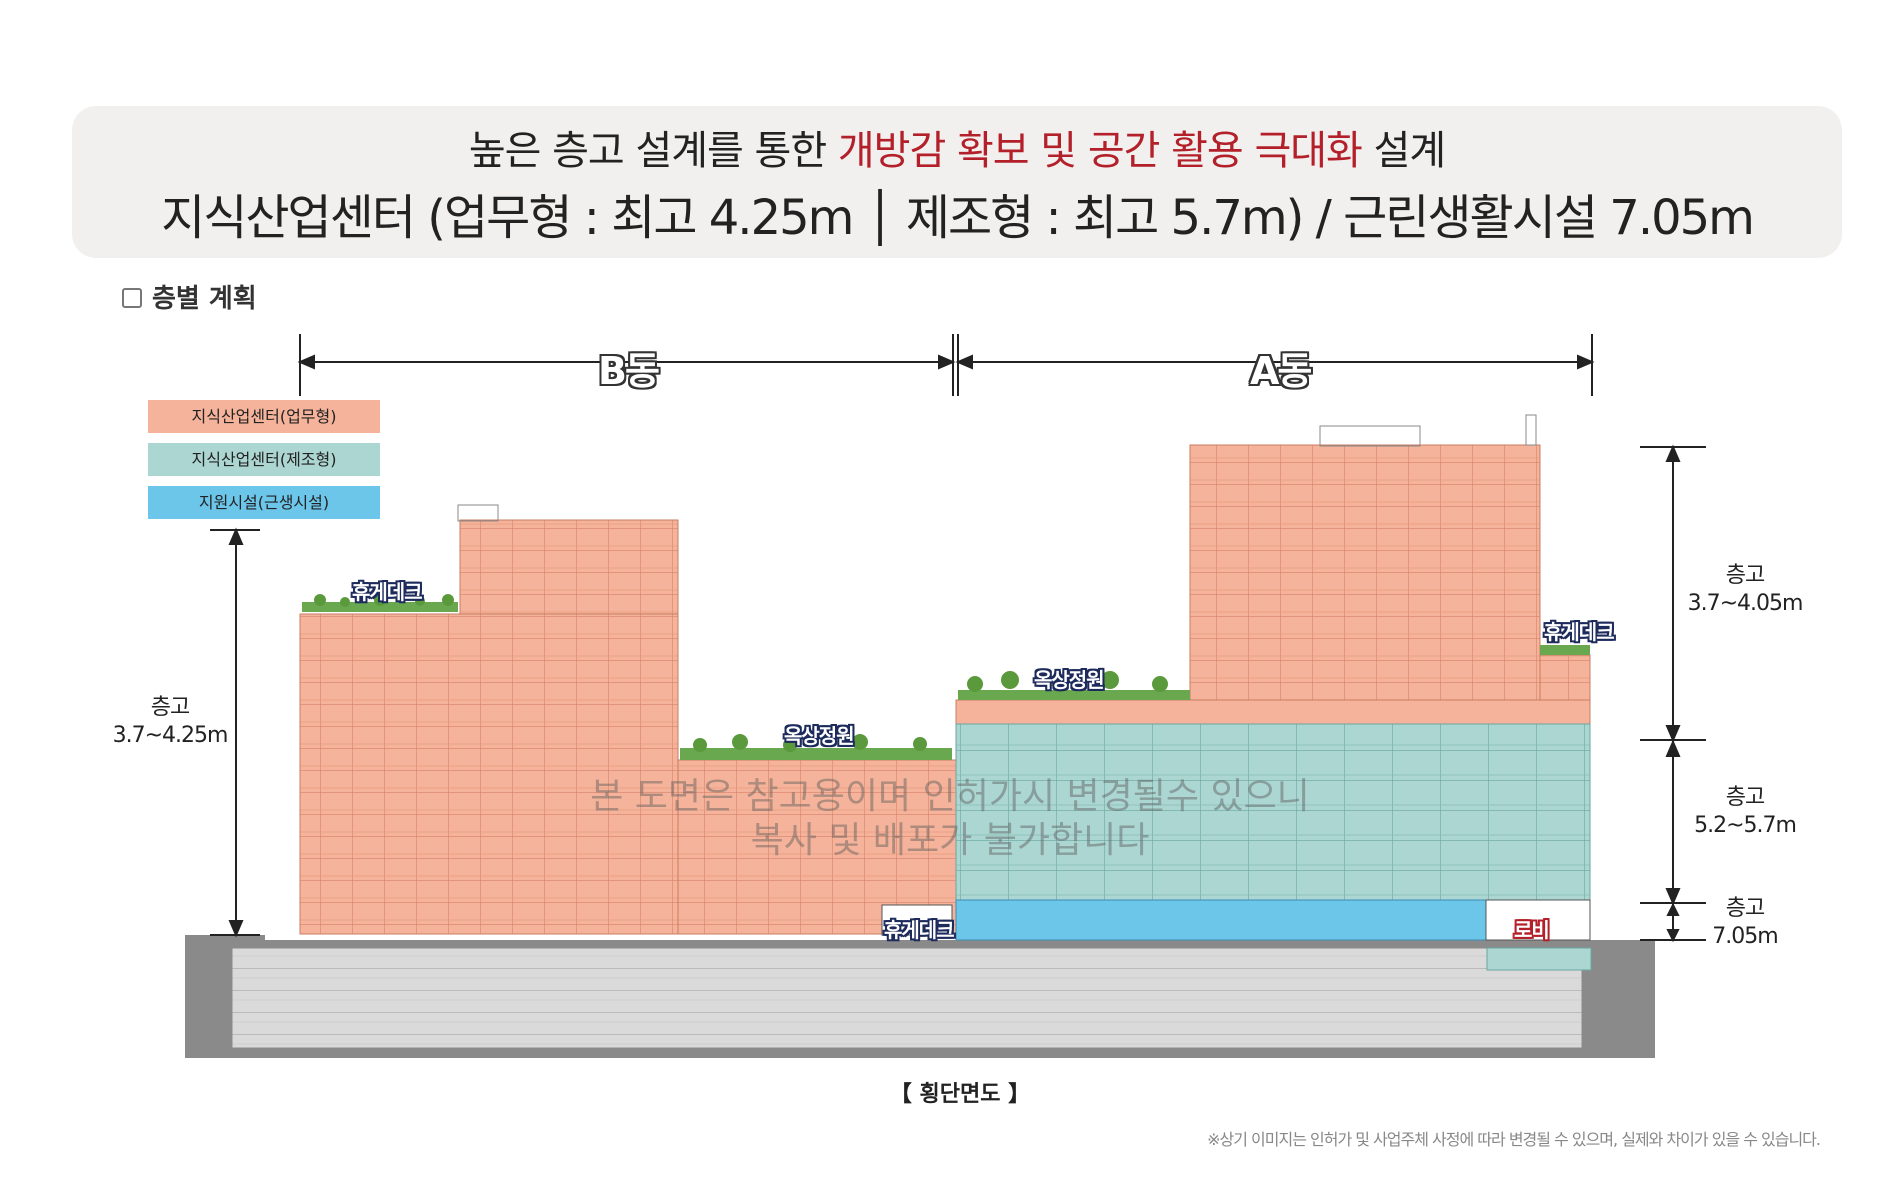  Describe the element at coordinates (170, 722) in the screenshot. I see `b-floor-height: 층고 3.7~4.25m` at that location.